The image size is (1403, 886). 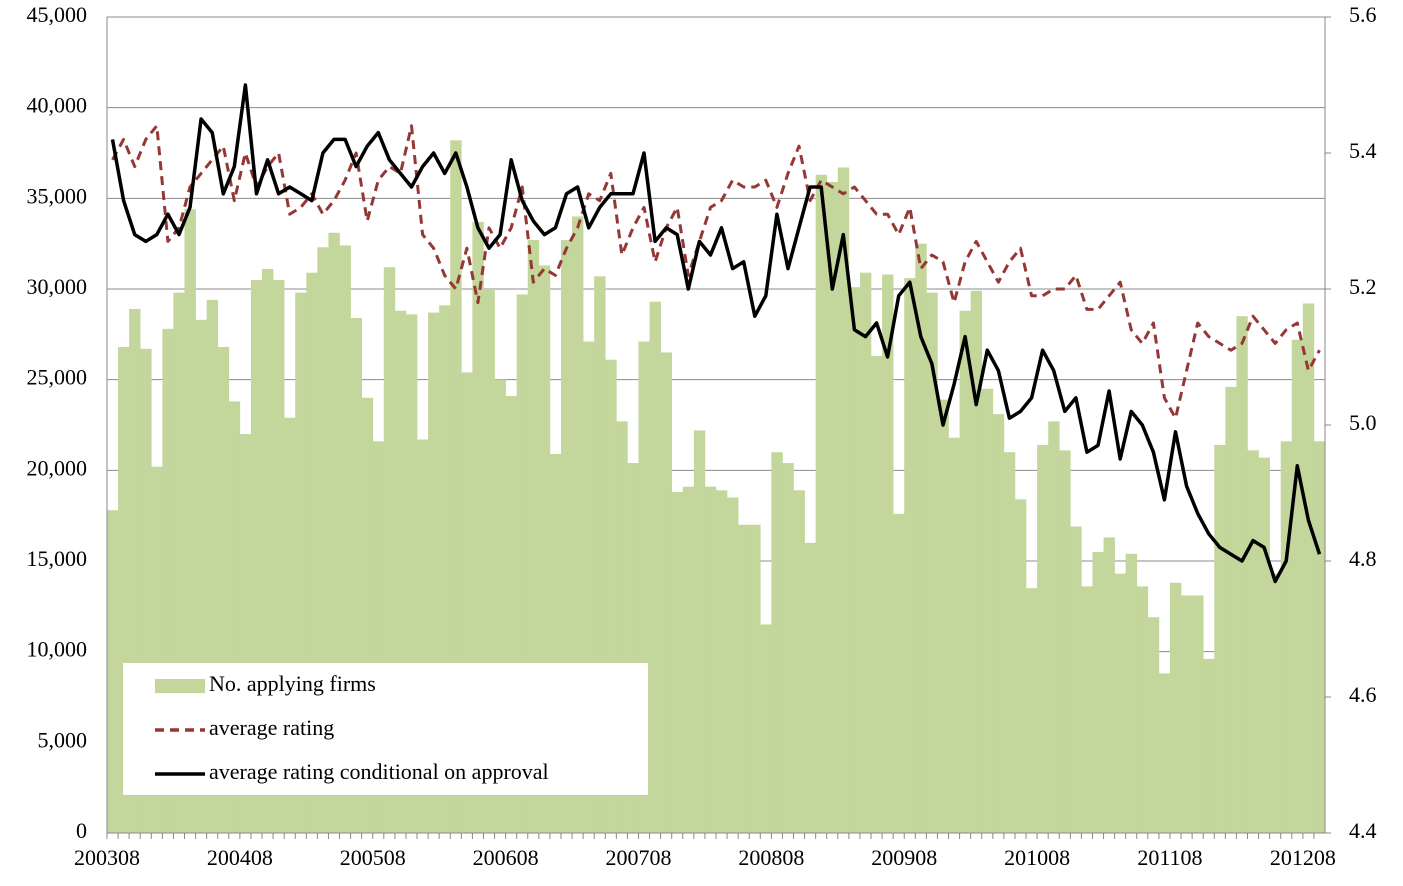 What do you see at coordinates (57, 649) in the screenshot?
I see `y-tick-label: 10,000` at bounding box center [57, 649].